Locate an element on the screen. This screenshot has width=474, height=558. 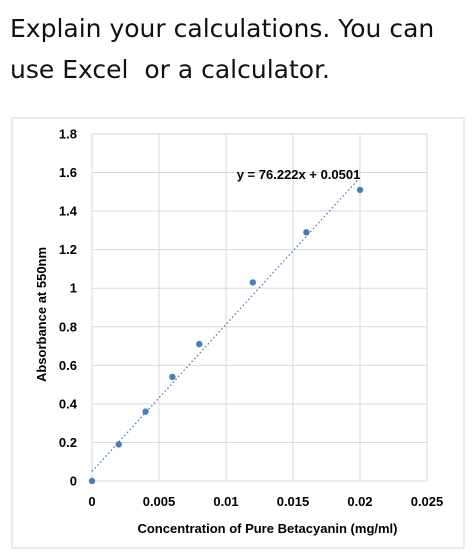
question-line-1: Explain your calculations. You can is located at coordinates (222, 28).